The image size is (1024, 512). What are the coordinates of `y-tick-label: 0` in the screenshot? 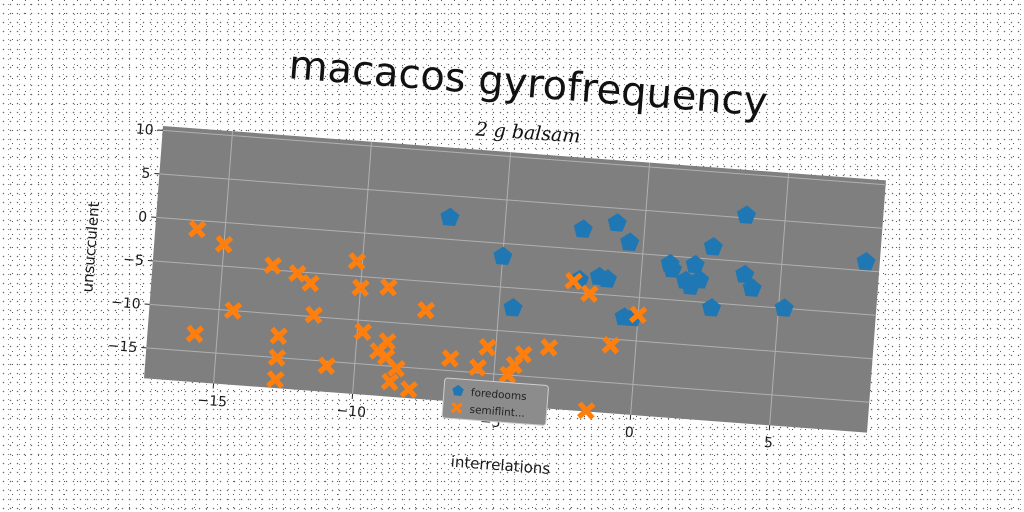 It's located at (143, 217).